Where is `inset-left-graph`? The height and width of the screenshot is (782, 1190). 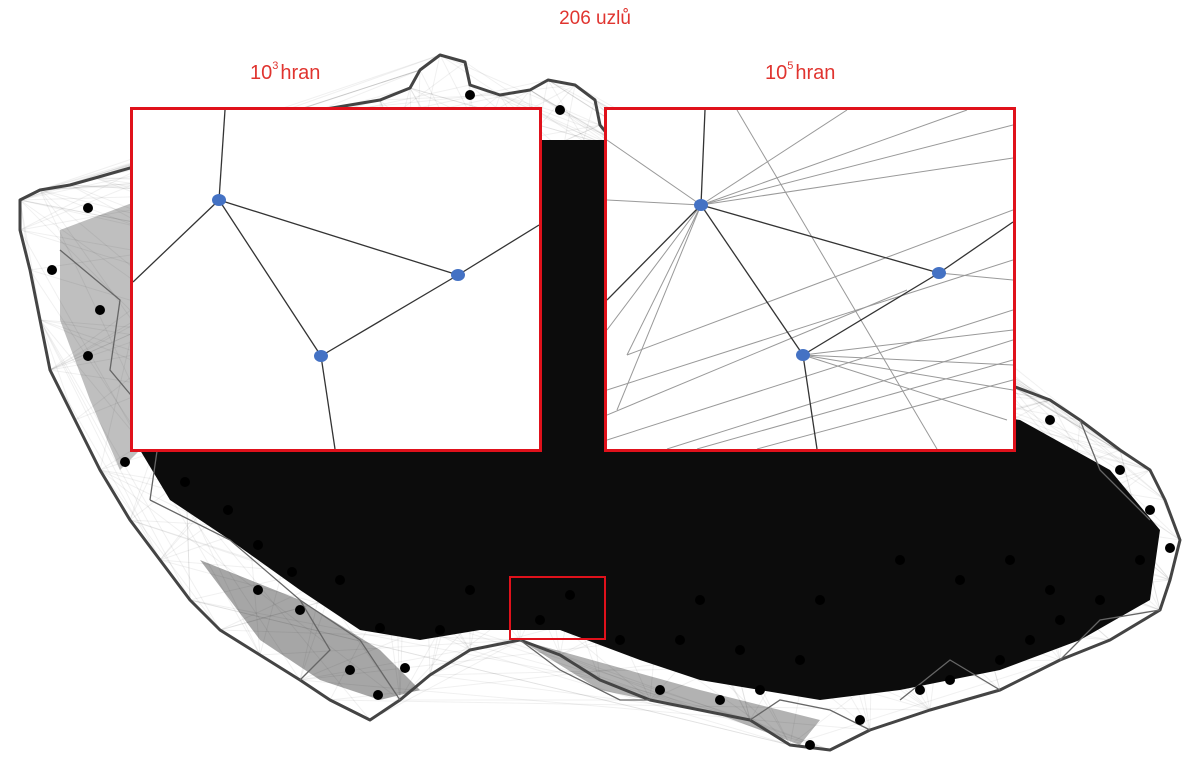
inset-left-graph is located at coordinates (336, 279).